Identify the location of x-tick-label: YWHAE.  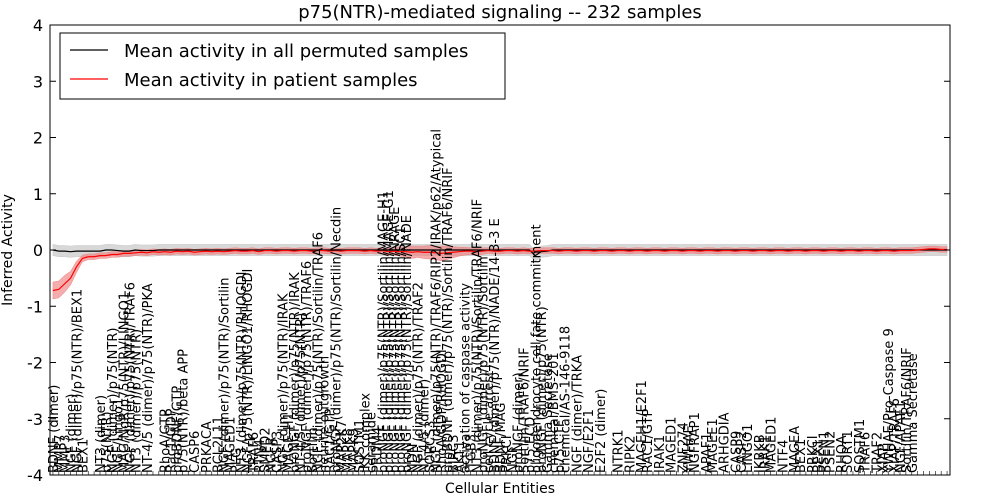
(689, 449).